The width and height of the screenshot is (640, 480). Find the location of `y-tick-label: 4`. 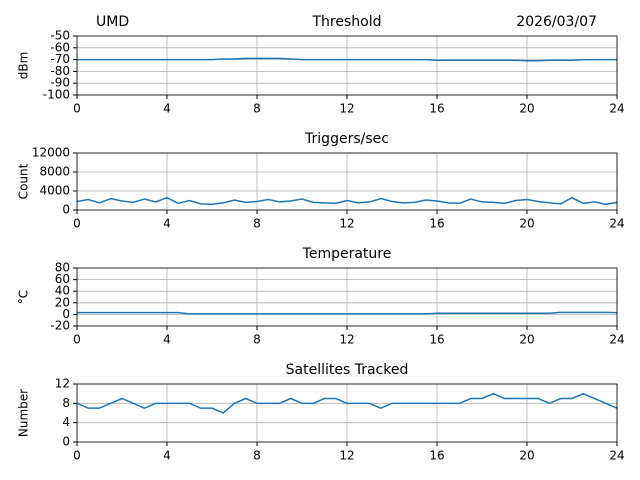

y-tick-label: 4 is located at coordinates (66, 422).